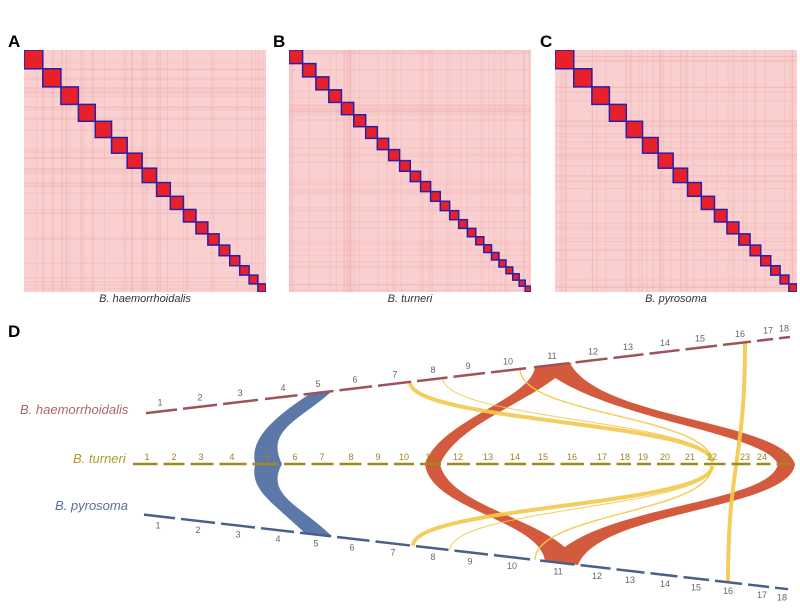 The width and height of the screenshot is (800, 611). I want to click on chromosome-label: 15, so click(700, 339).